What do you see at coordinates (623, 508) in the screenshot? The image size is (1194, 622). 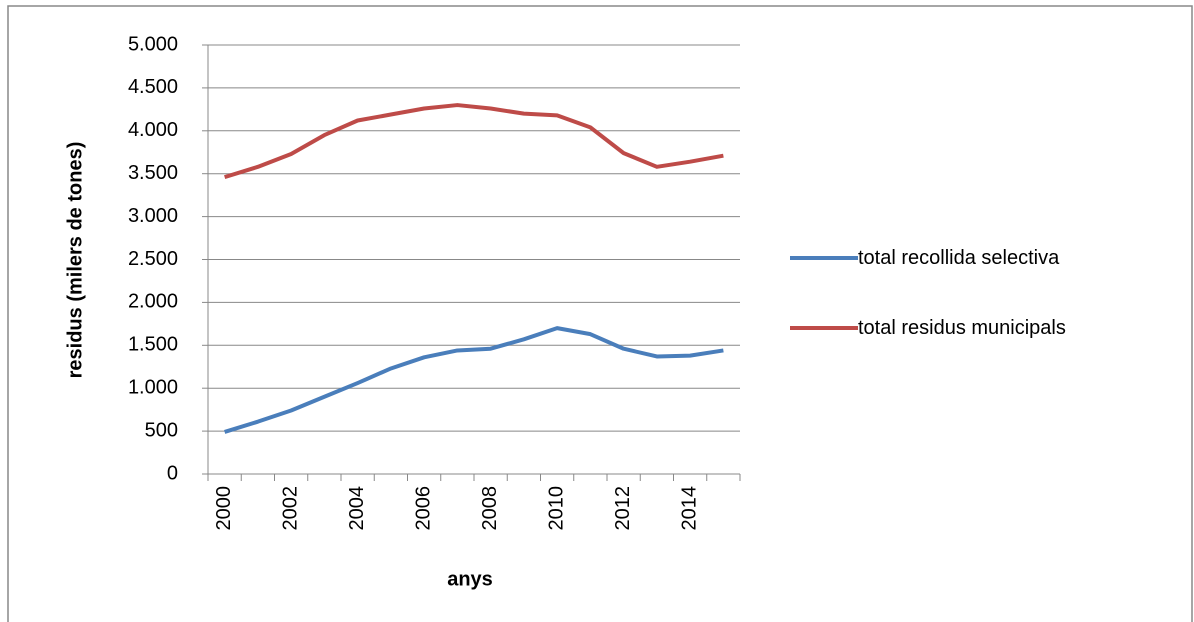 I see `x-tick-label: 2012` at bounding box center [623, 508].